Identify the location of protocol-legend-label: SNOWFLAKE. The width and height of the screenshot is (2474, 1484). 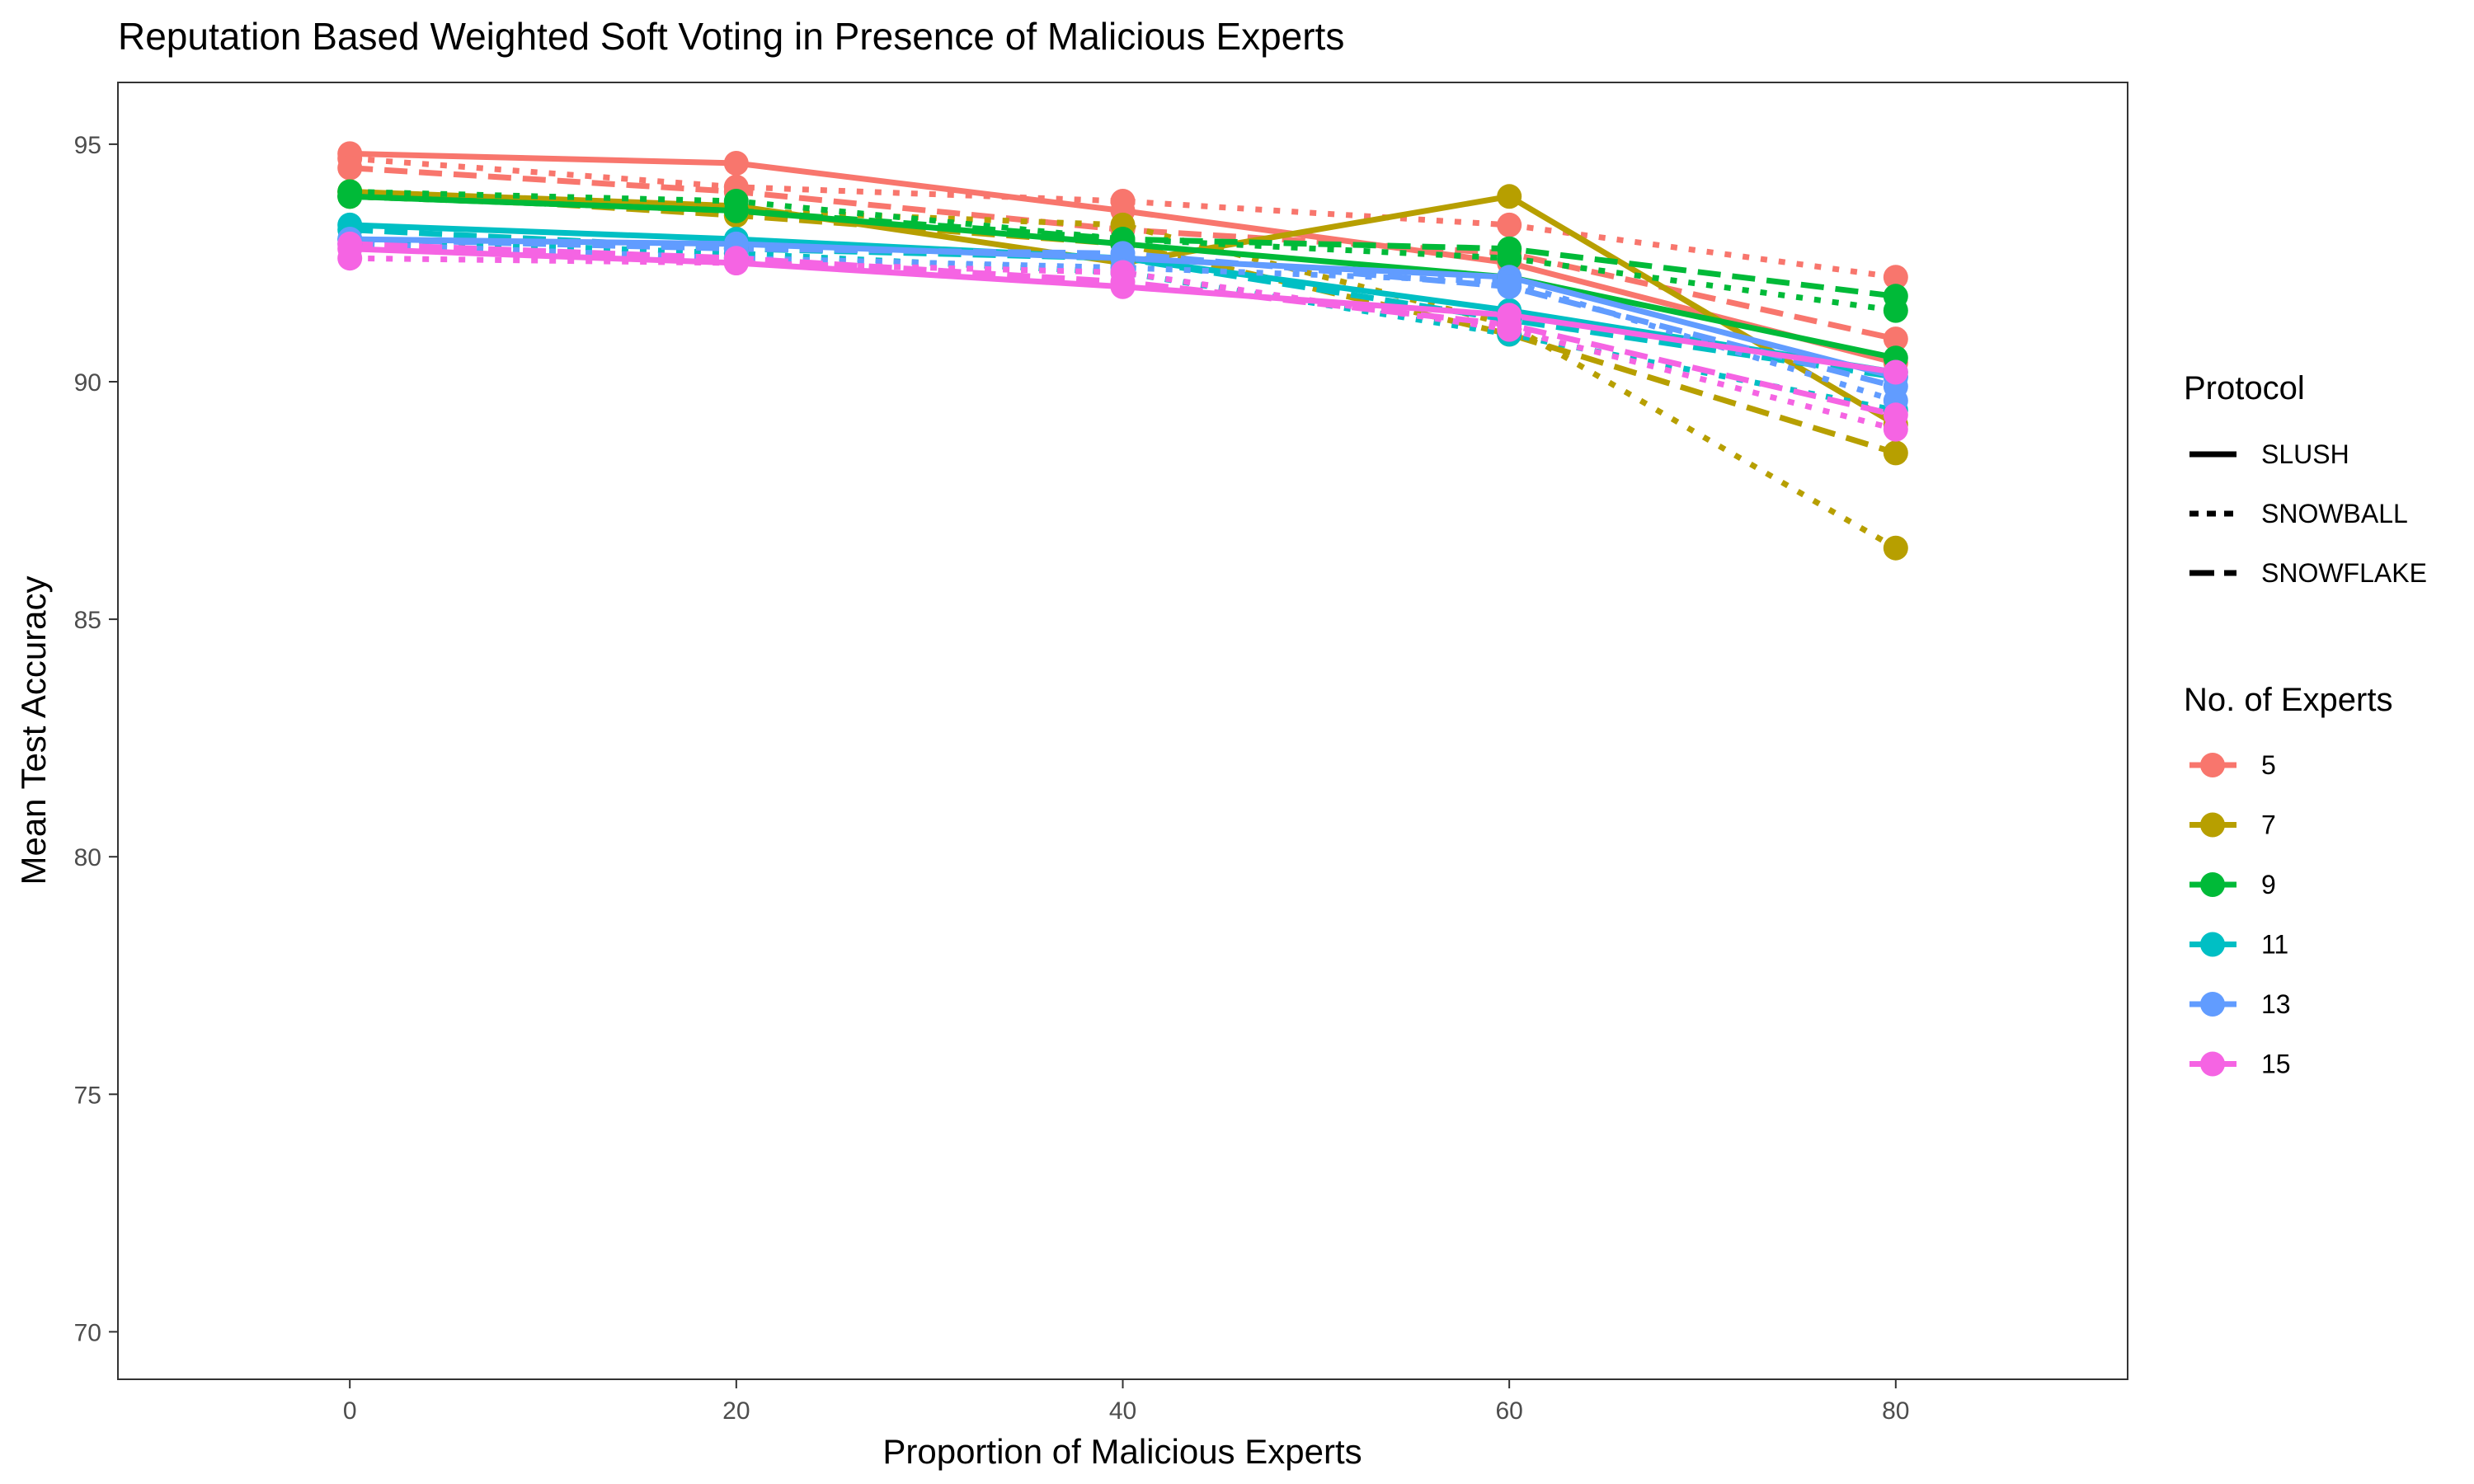
(2344, 573).